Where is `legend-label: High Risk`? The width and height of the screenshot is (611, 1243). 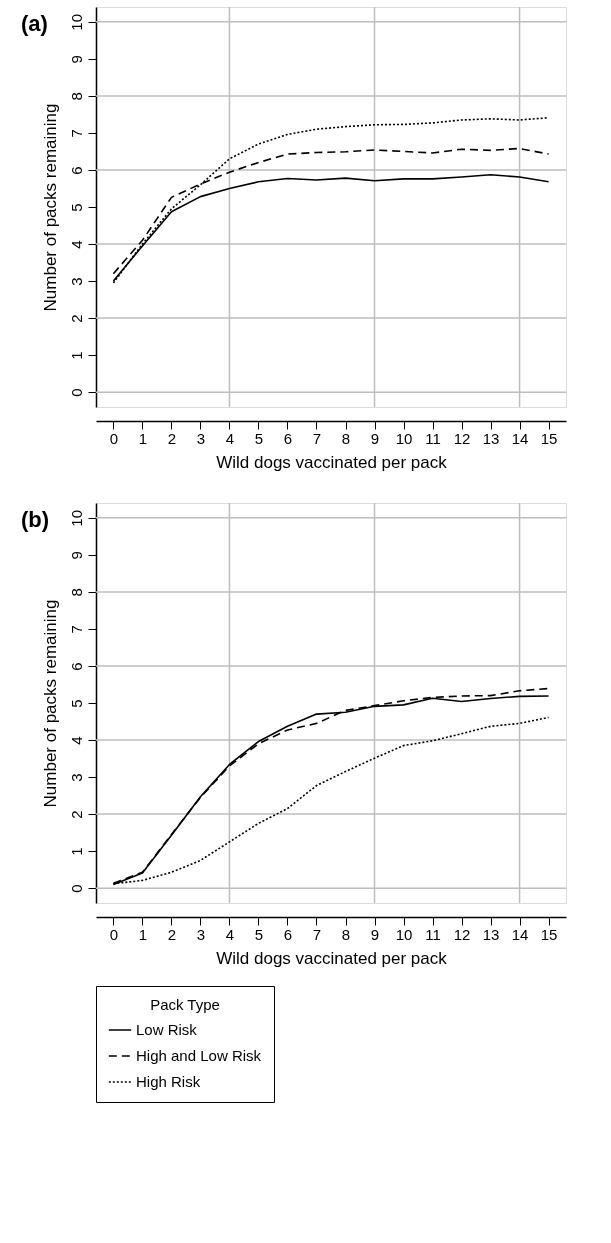 legend-label: High Risk is located at coordinates (168, 1081).